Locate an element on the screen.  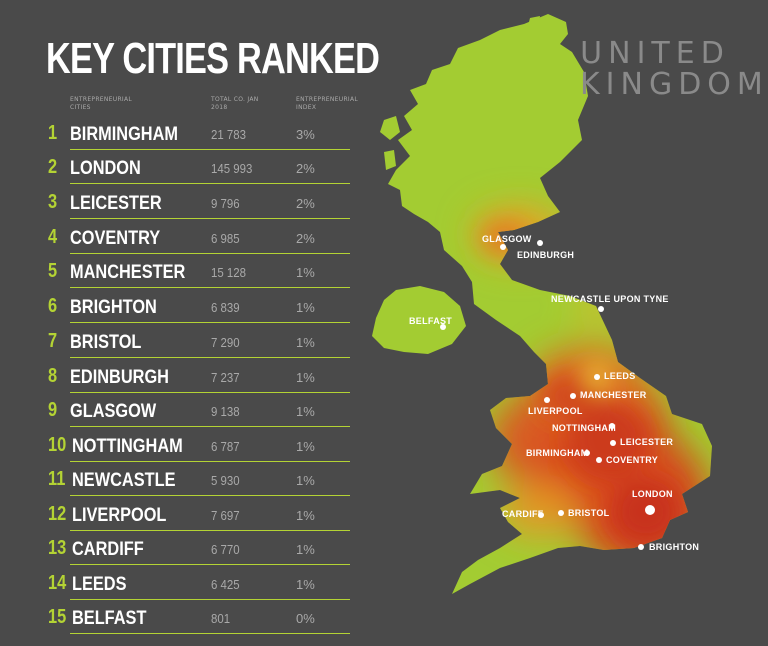
rank-number: 15 is located at coordinates (57, 617).